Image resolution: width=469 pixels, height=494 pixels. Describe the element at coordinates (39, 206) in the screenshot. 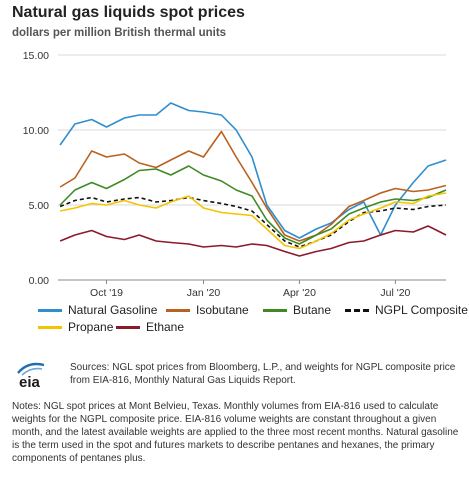

I see `y-tick-label: 5.00` at that location.